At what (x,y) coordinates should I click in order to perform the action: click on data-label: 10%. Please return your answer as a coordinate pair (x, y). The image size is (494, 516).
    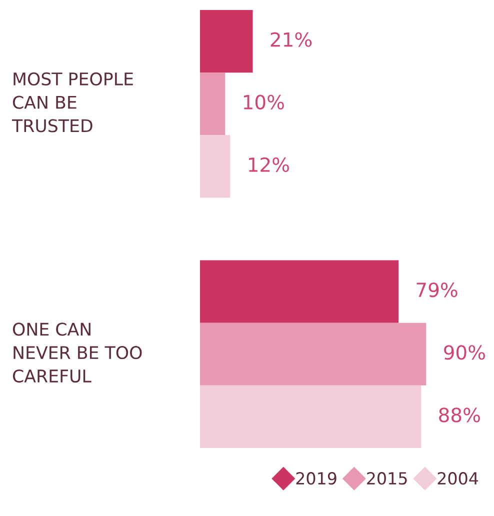
    Looking at the image, I should click on (264, 102).